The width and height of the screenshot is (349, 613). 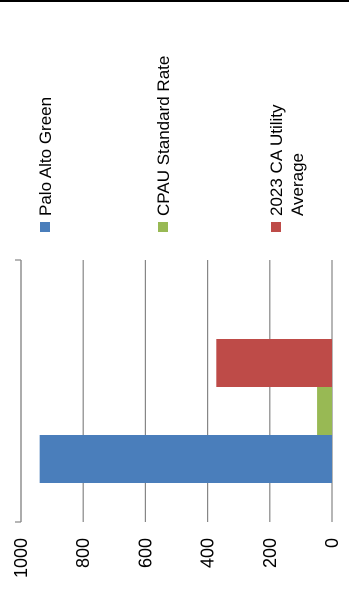 What do you see at coordinates (21, 558) in the screenshot?
I see `tick-label-1000: 1000` at bounding box center [21, 558].